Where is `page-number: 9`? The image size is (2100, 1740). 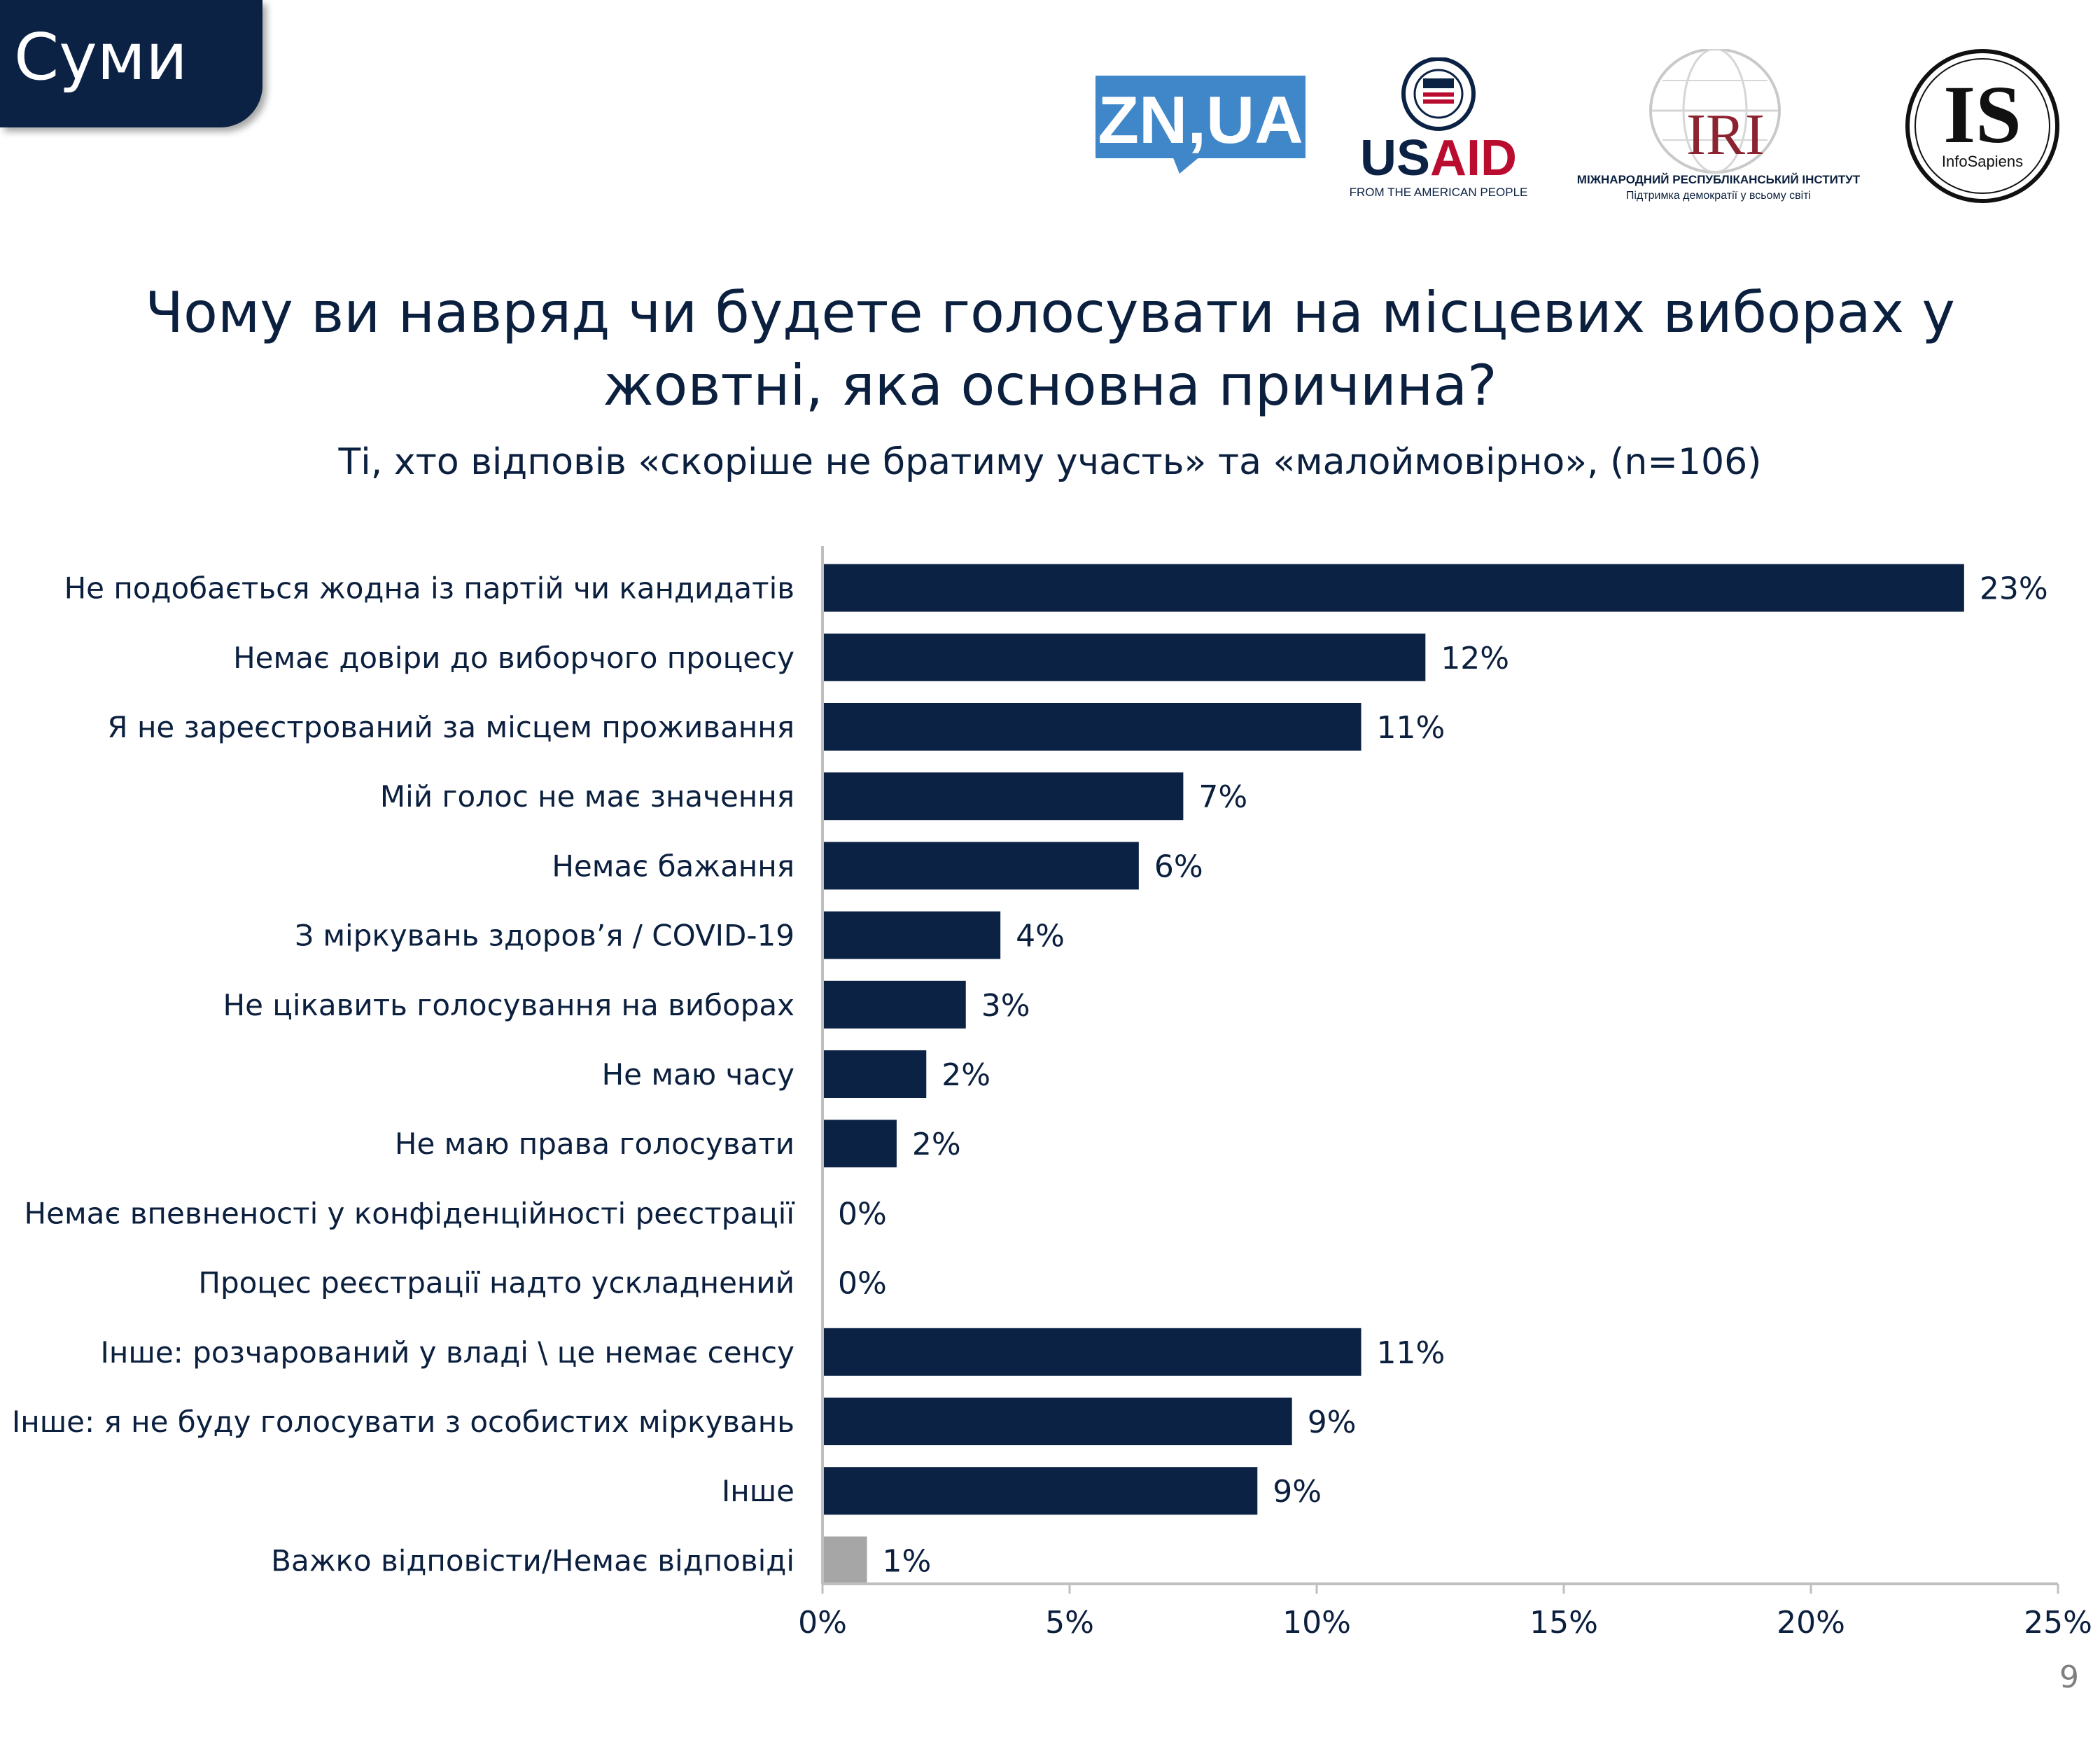
page-number: 9 is located at coordinates (2069, 1677).